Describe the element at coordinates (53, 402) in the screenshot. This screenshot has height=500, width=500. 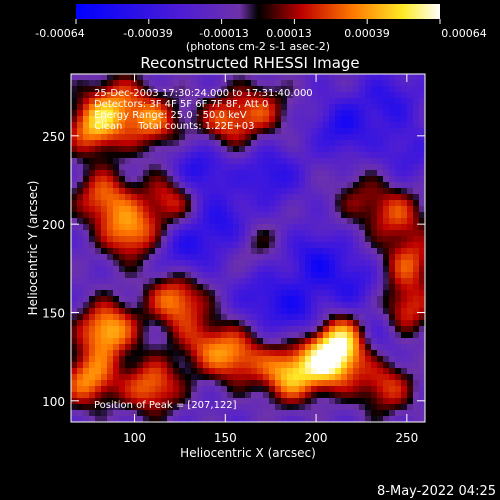
I see `y-tick-label-0: 100` at that location.